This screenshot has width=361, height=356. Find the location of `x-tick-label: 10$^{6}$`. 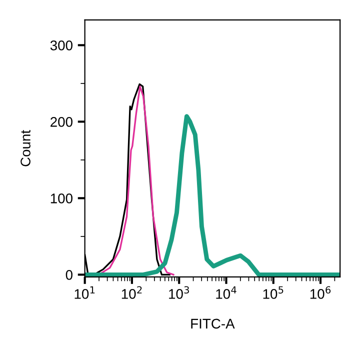

x-tick-label: 10$^{6}$ is located at coordinates (320, 292).